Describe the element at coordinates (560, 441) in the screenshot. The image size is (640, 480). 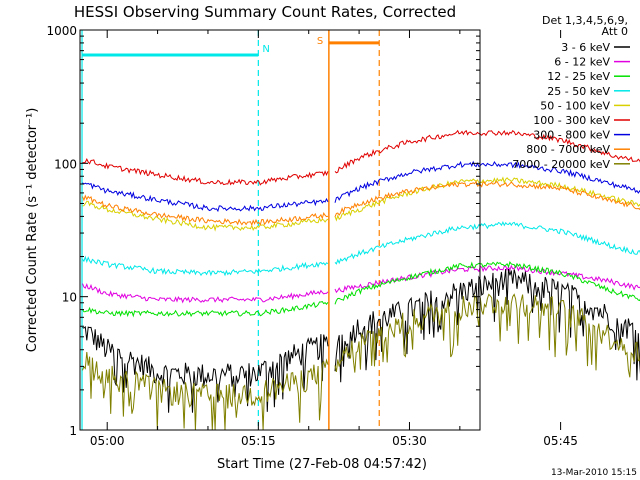
I see `x-tick-label: 05:45` at that location.